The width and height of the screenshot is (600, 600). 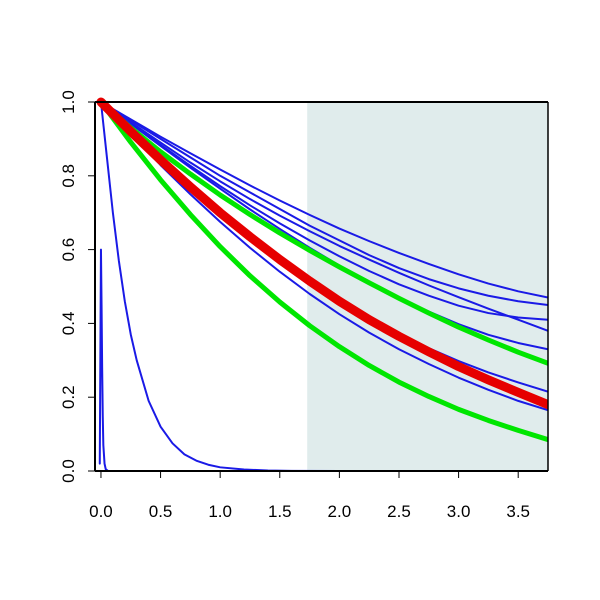 What do you see at coordinates (399, 511) in the screenshot?
I see `x-tick-label: 2.5` at bounding box center [399, 511].